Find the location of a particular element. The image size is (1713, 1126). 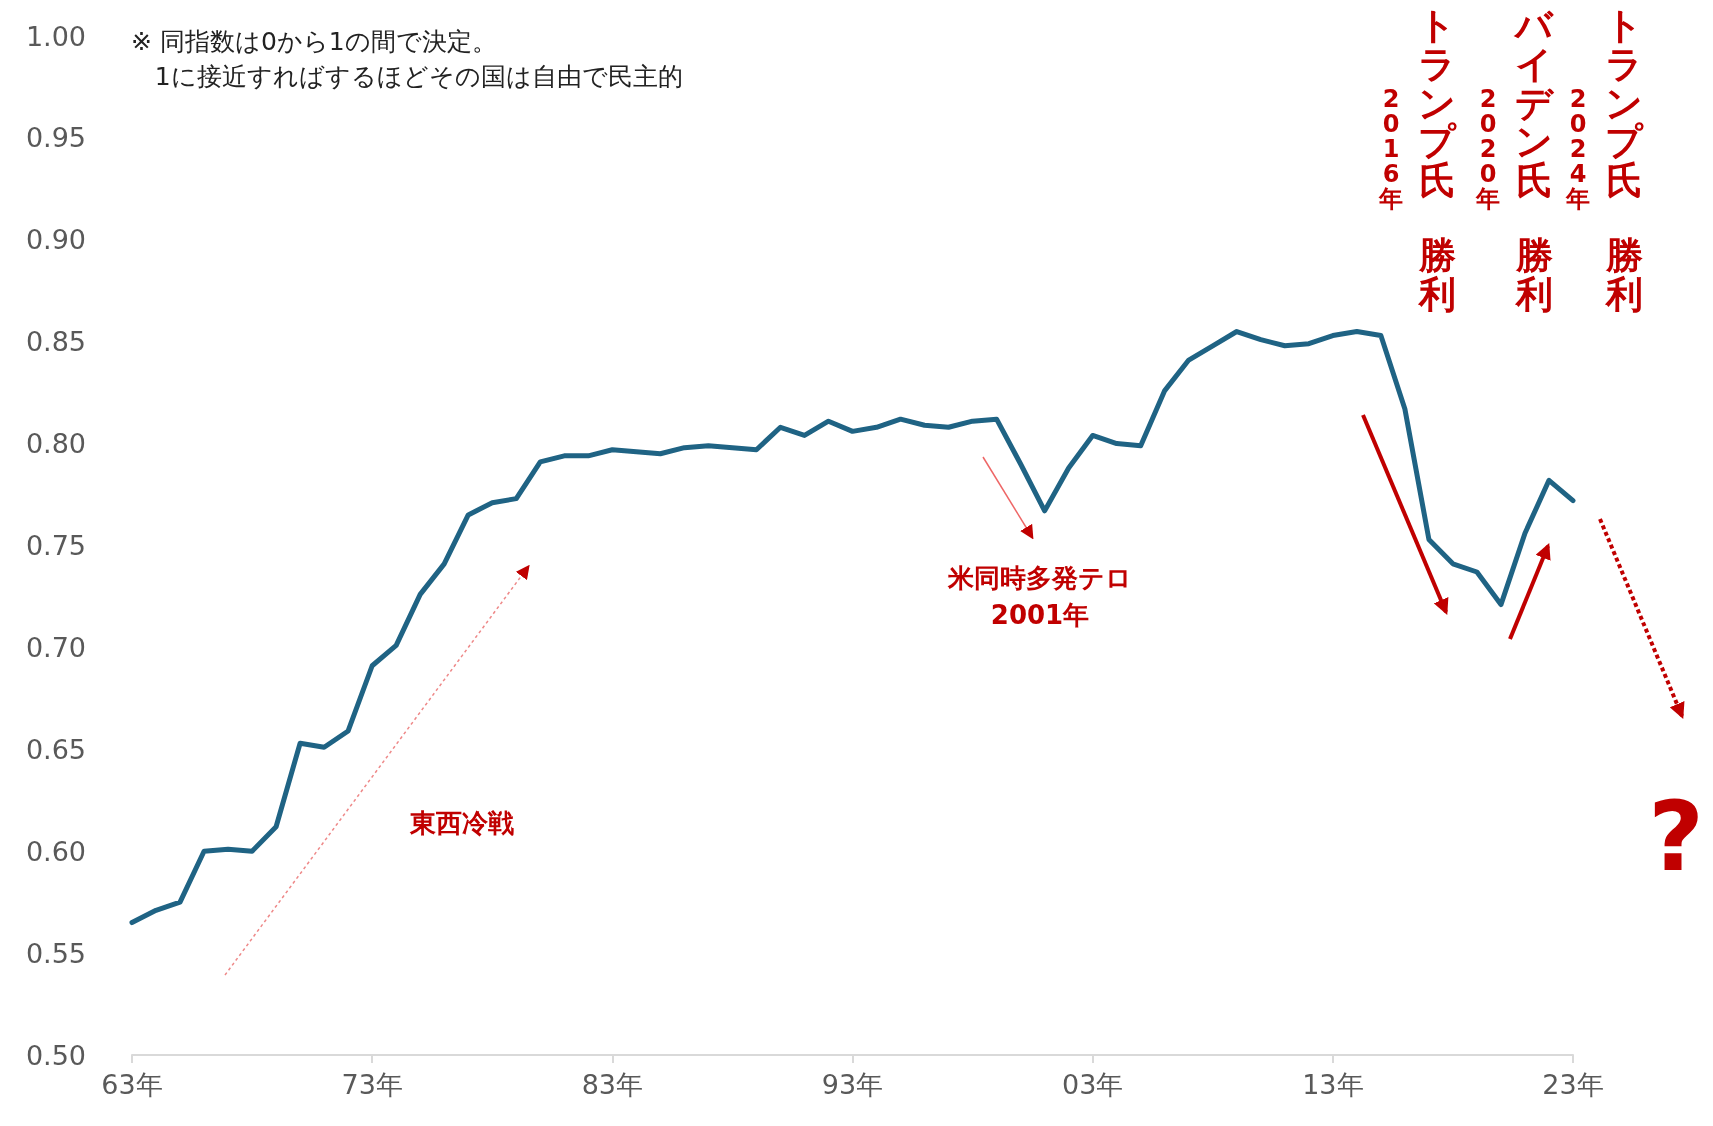

y-tick-label: 0.90 is located at coordinates (55, 240).